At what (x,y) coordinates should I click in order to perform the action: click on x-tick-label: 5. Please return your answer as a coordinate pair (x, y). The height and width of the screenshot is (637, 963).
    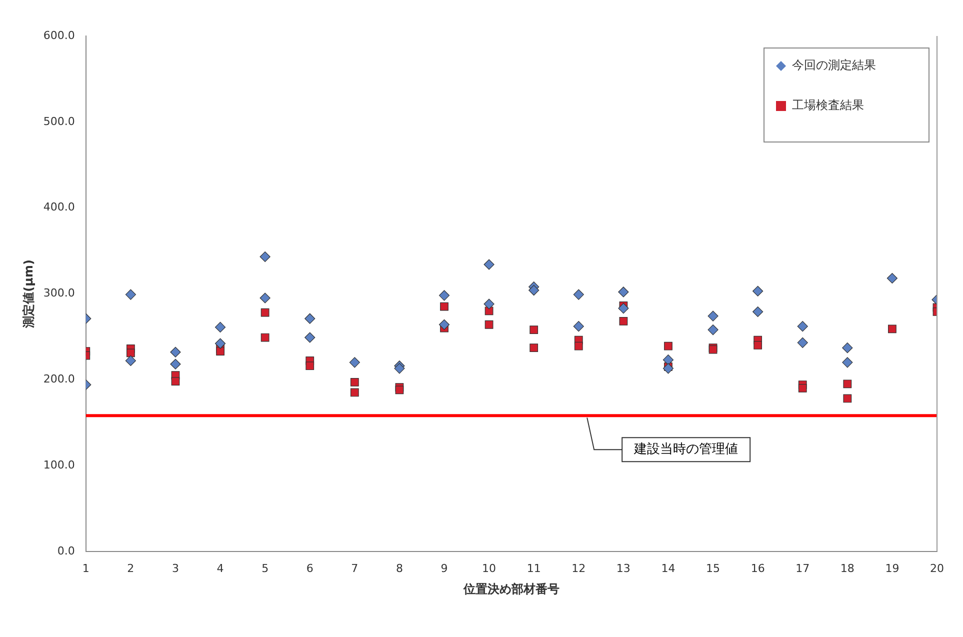
    Looking at the image, I should click on (265, 568).